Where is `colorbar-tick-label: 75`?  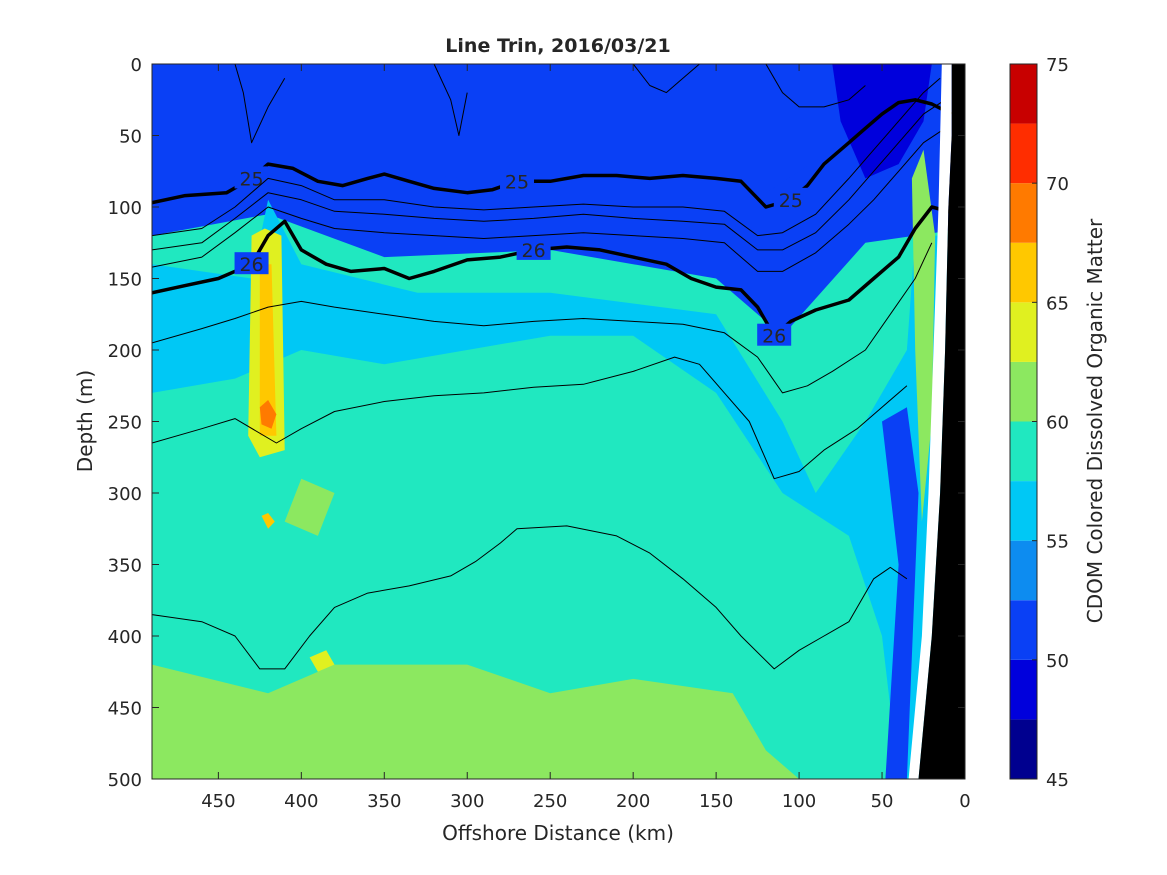
colorbar-tick-label: 75 is located at coordinates (1057, 65).